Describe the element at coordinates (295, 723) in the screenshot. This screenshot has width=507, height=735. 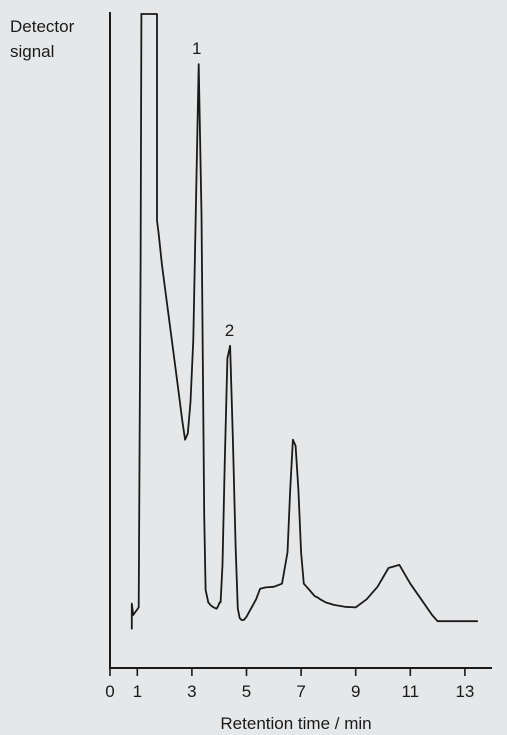
I see `x-axis-label: Retention time / min` at that location.